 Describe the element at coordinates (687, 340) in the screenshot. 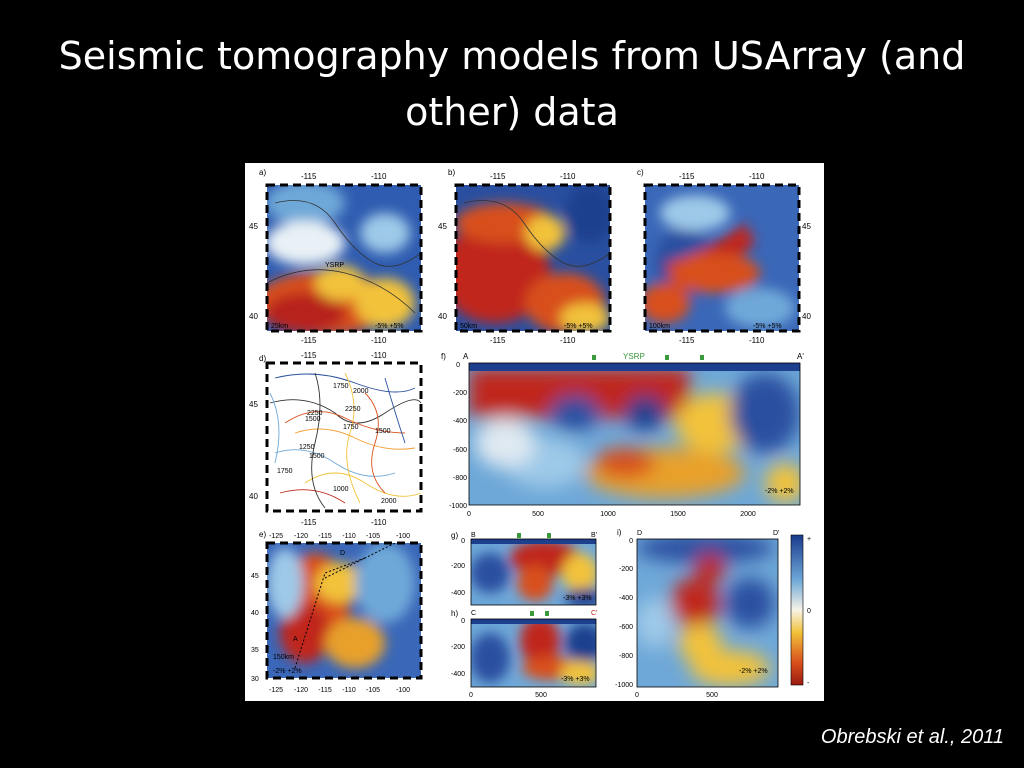

I see `panel-c-tick-x1-bottom: -115` at that location.